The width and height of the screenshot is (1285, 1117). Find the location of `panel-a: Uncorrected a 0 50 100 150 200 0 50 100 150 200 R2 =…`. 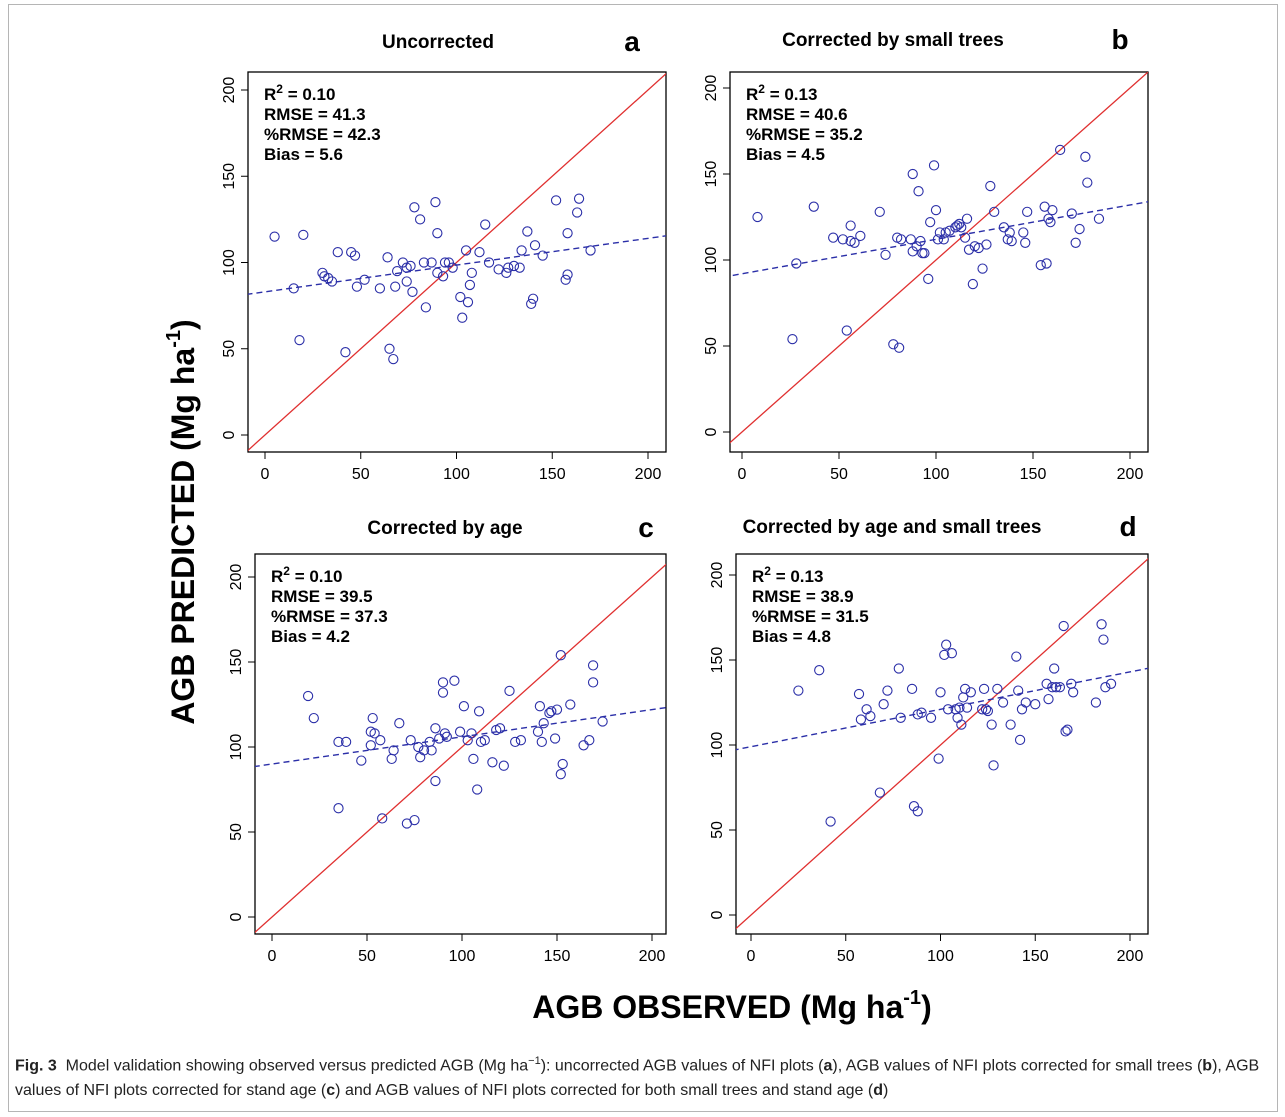

panel-a: Uncorrected a 0 50 100 150 200 0 50 100 150 200 R2 =… is located at coordinates (444, 254).